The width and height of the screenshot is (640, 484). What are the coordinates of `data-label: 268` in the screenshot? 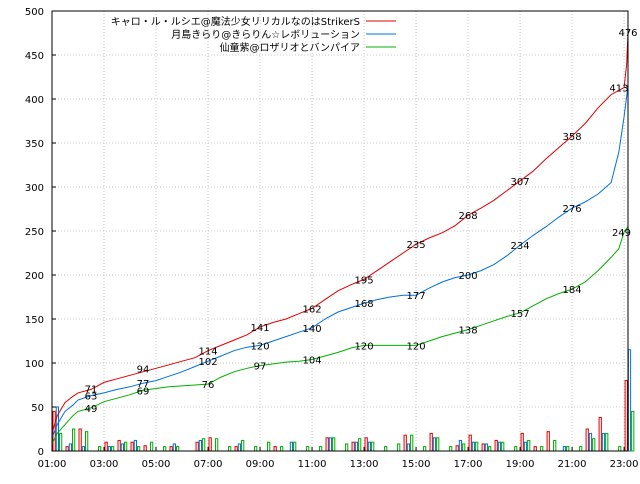 It's located at (468, 216).